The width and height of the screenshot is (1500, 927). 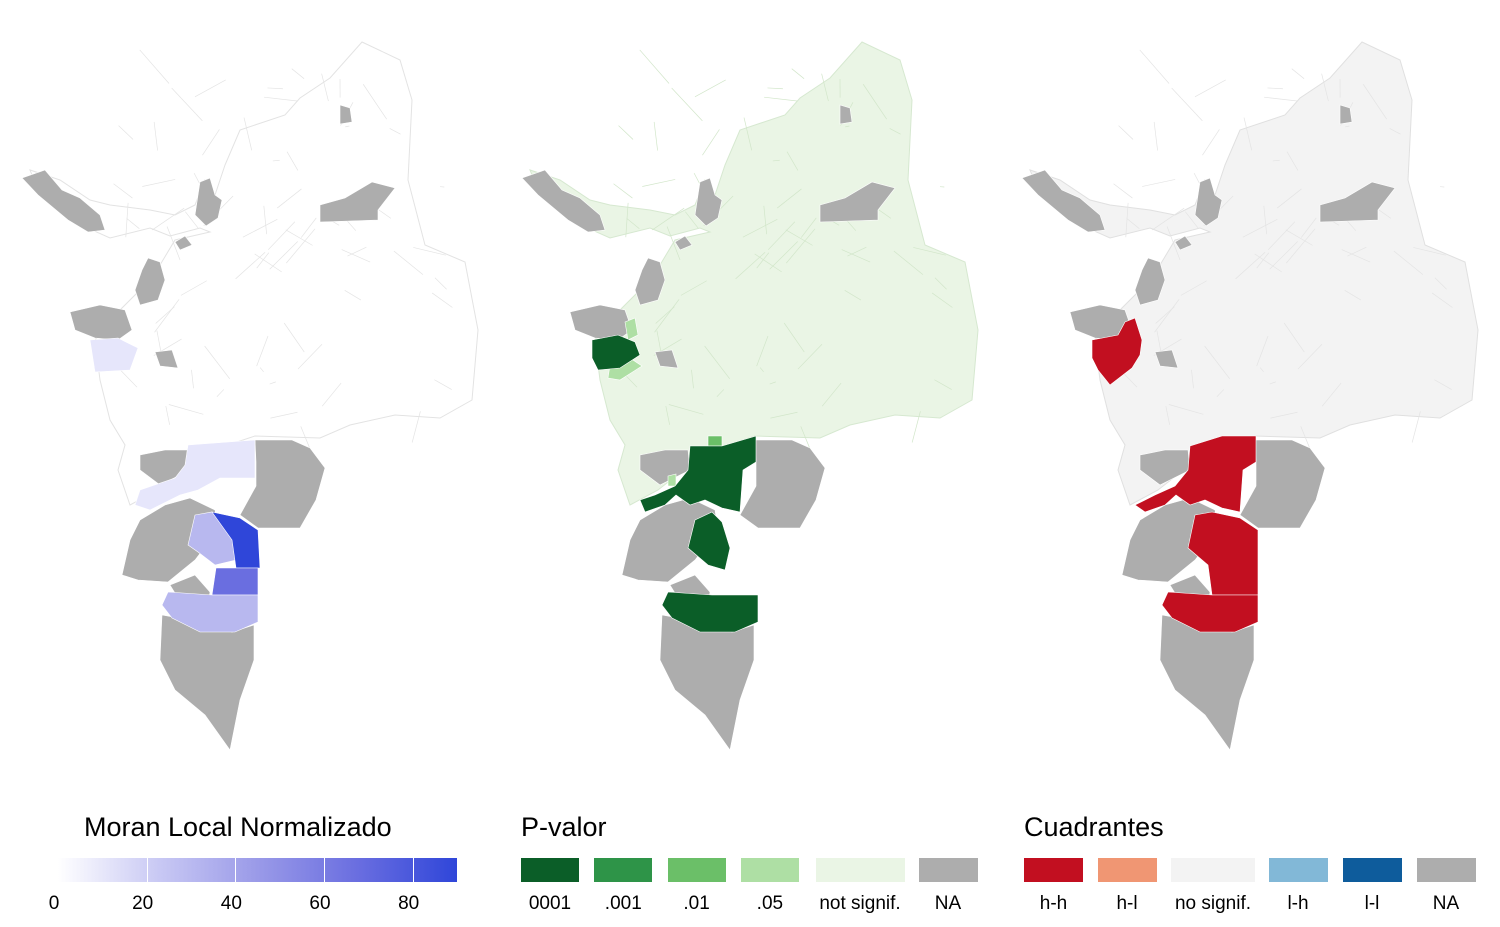 What do you see at coordinates (1117, 351) in the screenshot?
I see `zone-hh-west` at bounding box center [1117, 351].